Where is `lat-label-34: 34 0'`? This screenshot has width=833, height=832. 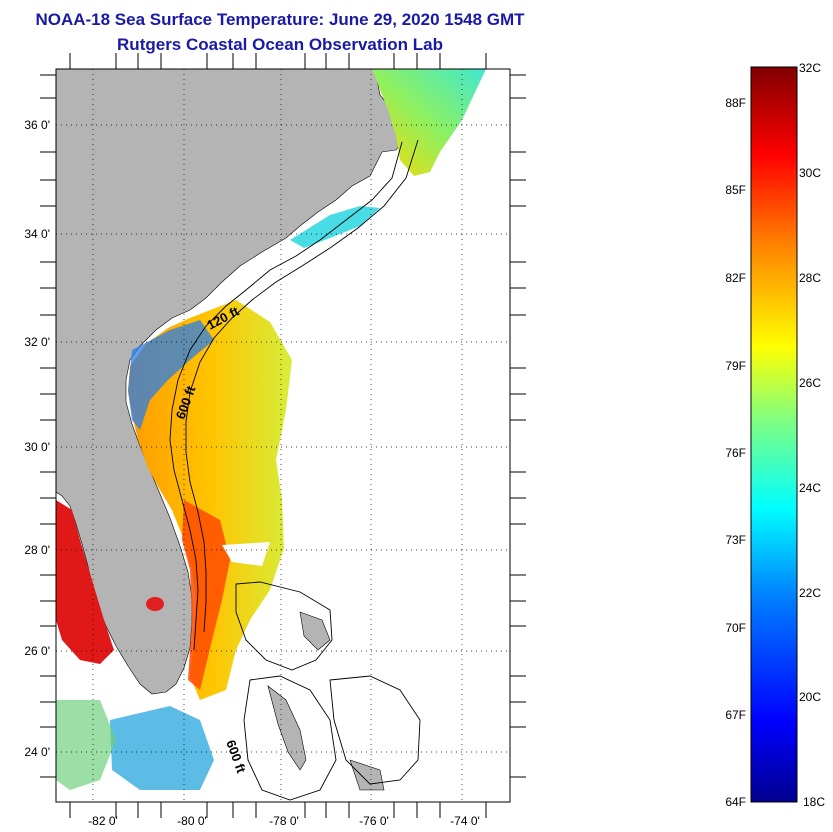 lat-label-34: 34 0' is located at coordinates (37, 234).